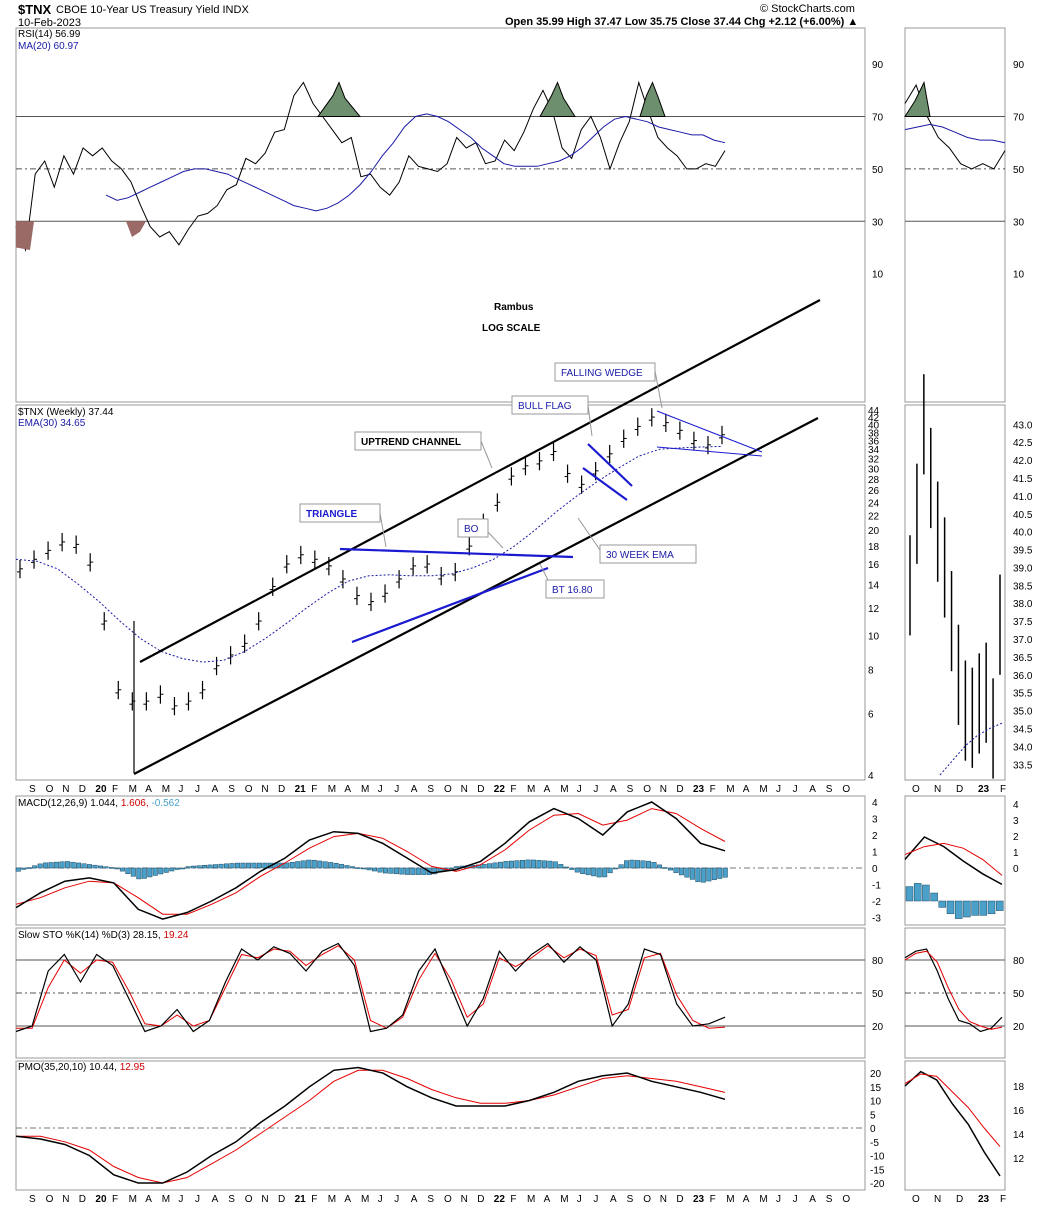  What do you see at coordinates (65, 789) in the screenshot?
I see `x-tick-top: N` at bounding box center [65, 789].